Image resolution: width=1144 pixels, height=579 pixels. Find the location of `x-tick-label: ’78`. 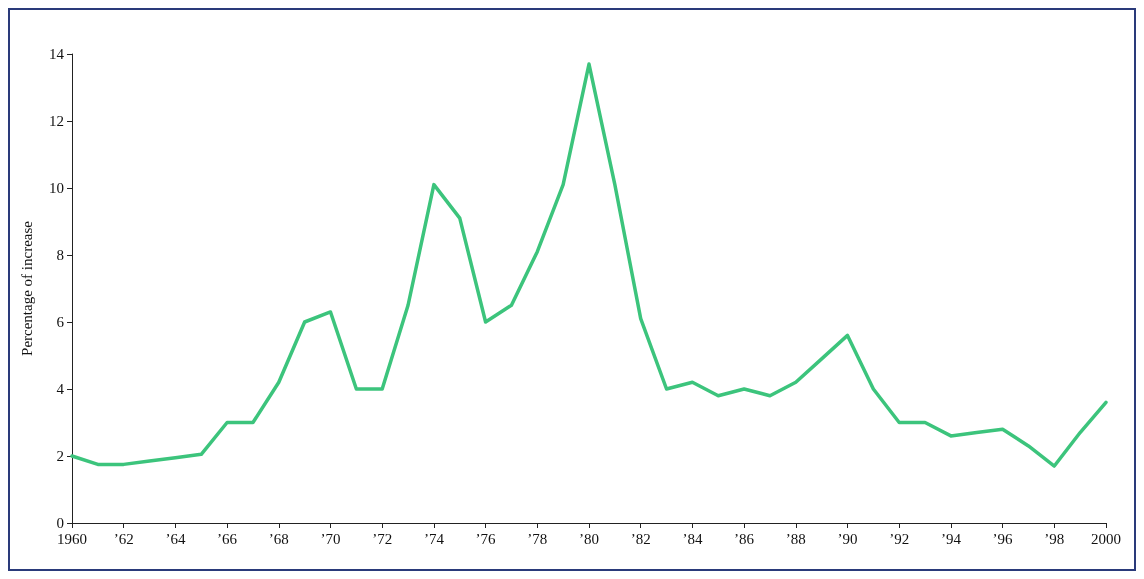

x-tick-label: ’78 is located at coordinates (537, 538).